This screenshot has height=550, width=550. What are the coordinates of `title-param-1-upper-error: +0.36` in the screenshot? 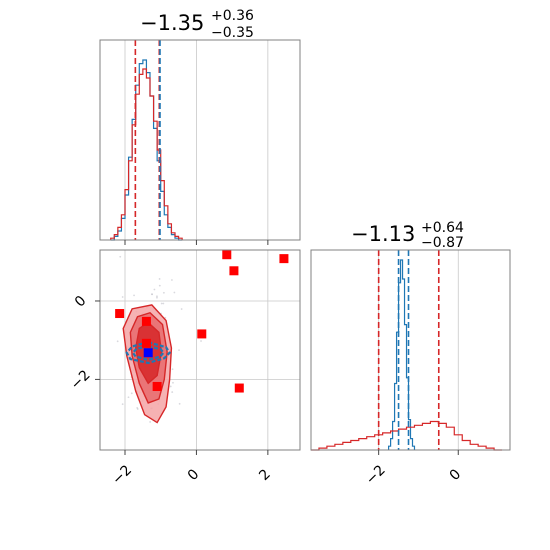 It's located at (232, 16).